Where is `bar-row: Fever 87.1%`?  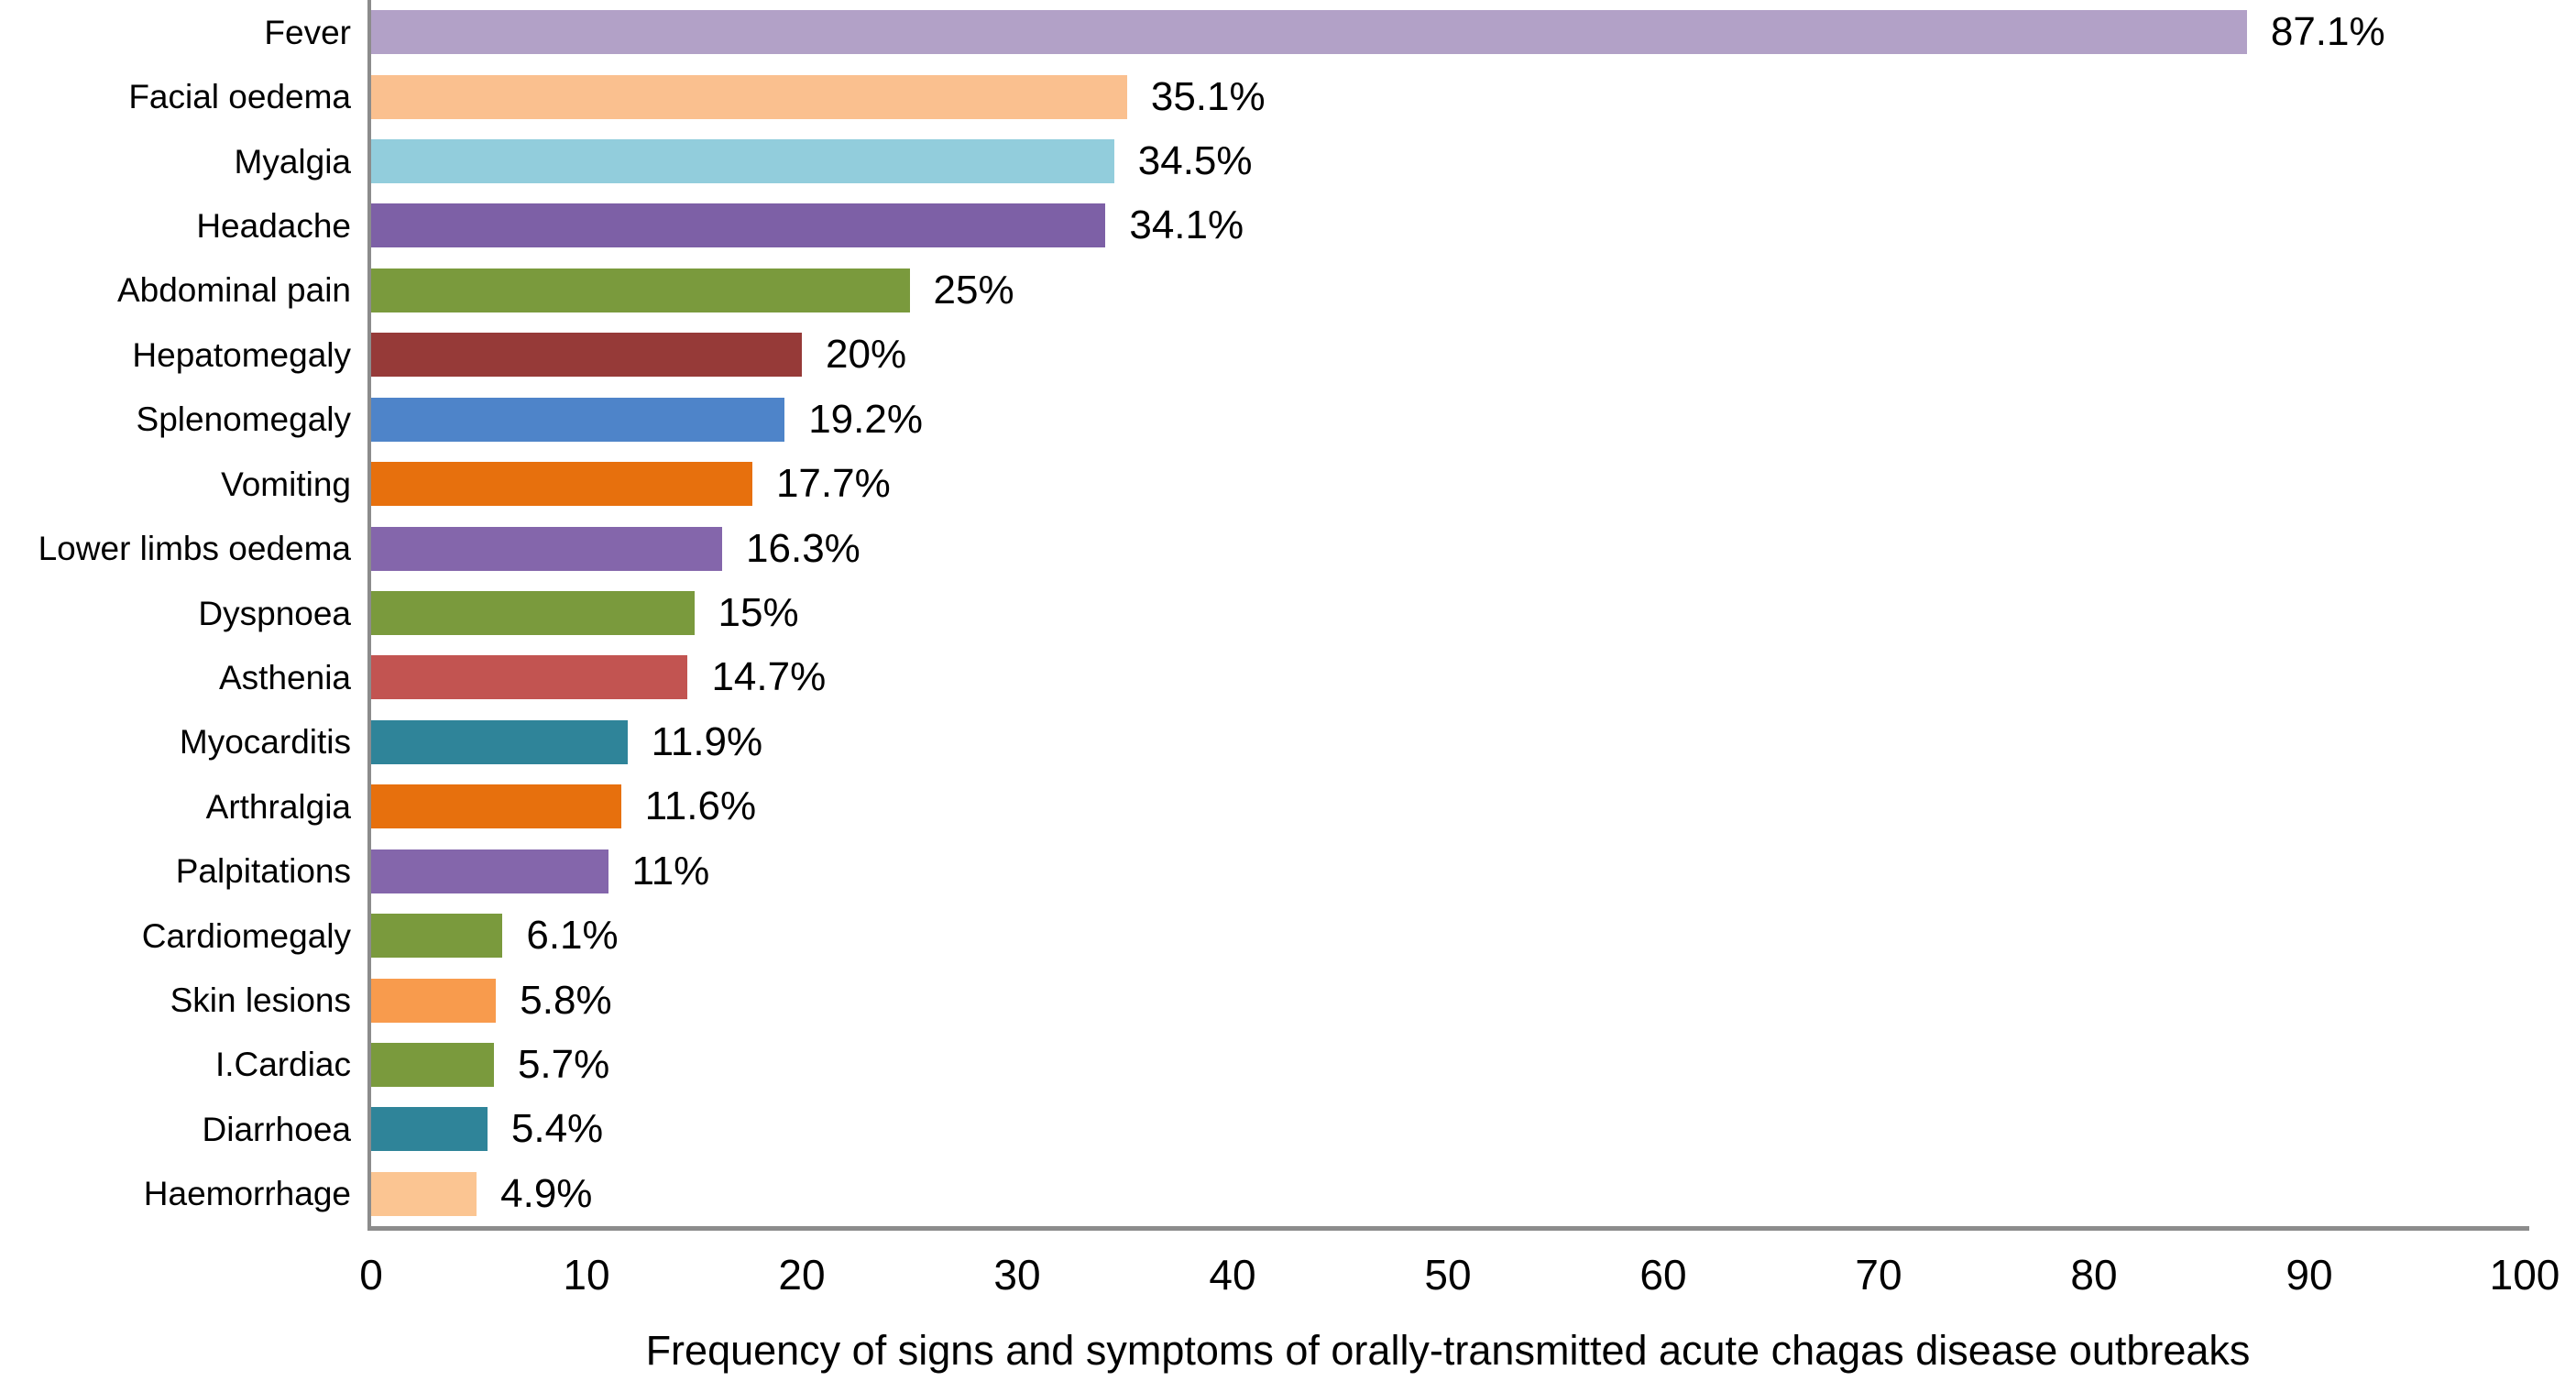
bar-row: Fever 87.1% is located at coordinates (1288, 32).